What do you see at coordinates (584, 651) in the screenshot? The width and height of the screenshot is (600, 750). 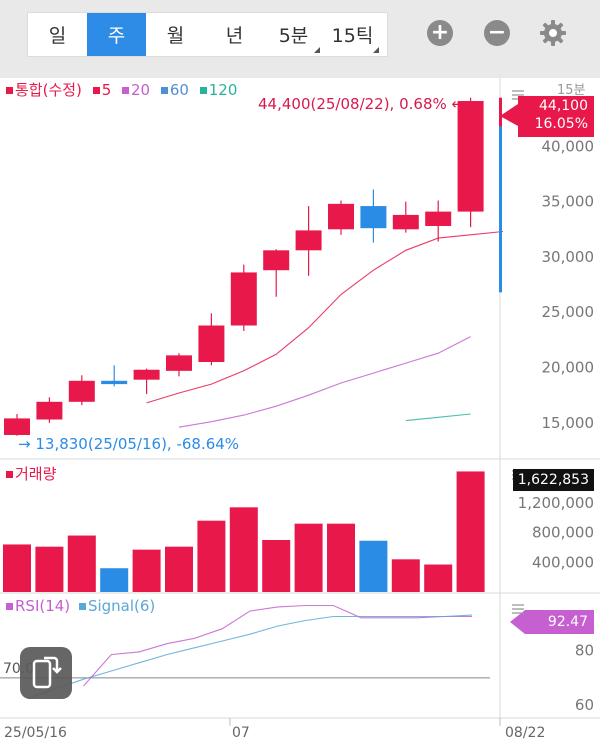 I see `rsi-tick-label: 80` at bounding box center [584, 651].